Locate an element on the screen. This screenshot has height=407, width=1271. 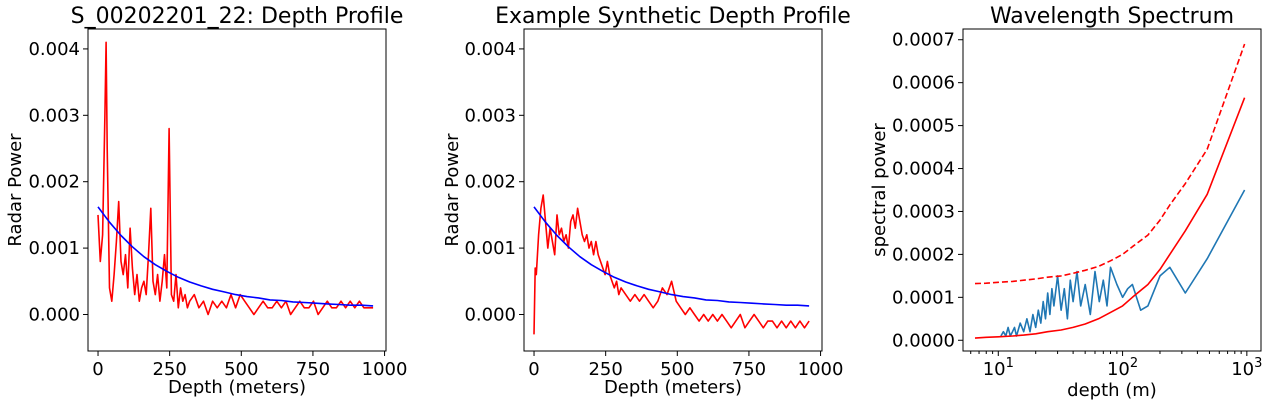
depth-profile-ylabel: Radar Power is located at coordinates (15, 190).